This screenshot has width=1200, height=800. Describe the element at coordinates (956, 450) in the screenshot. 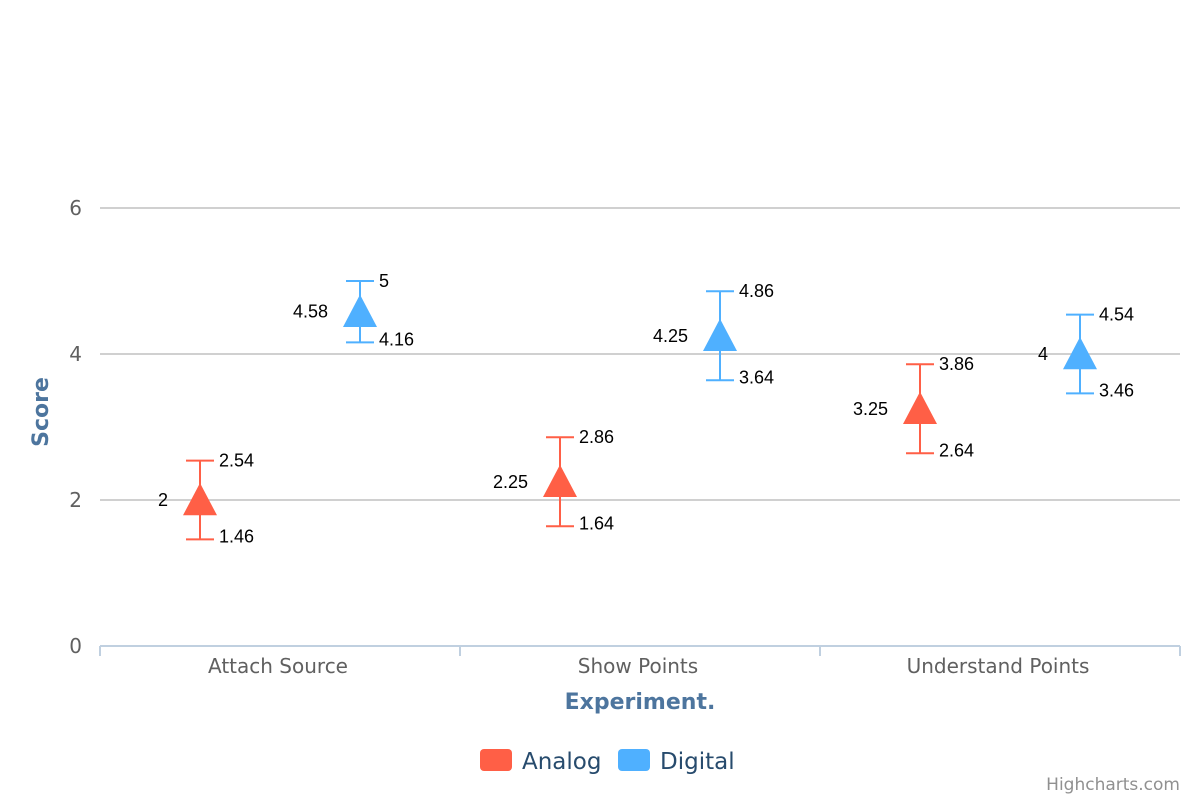

I see `data-label-low: 2.64` at that location.